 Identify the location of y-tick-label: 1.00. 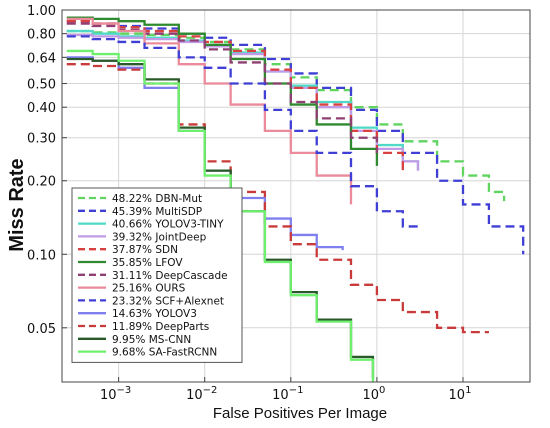
(41, 11).